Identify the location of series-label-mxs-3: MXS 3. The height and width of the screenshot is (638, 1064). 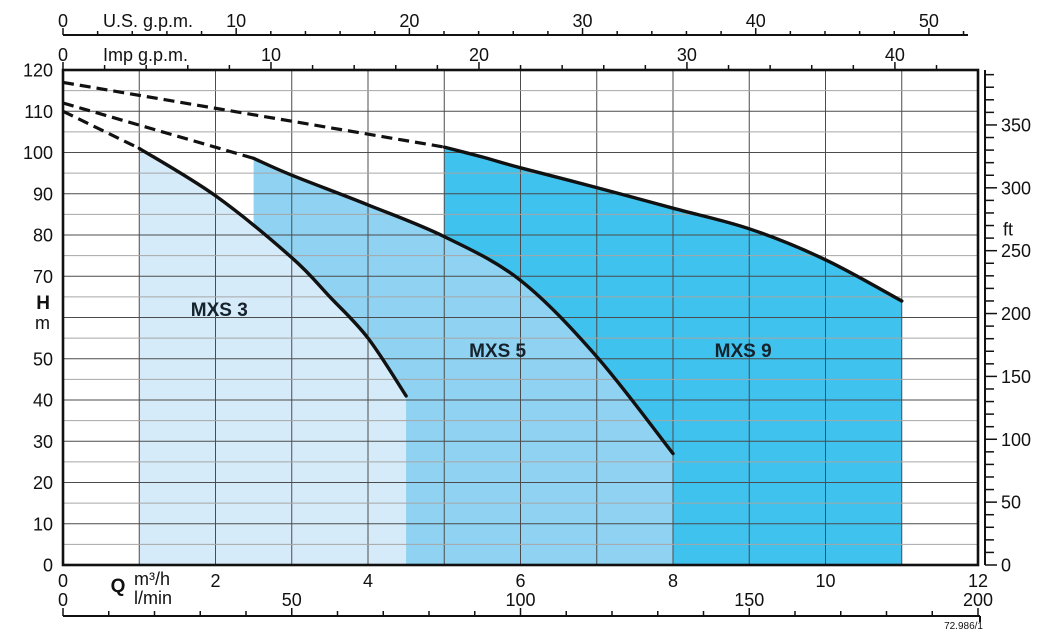
(219, 310).